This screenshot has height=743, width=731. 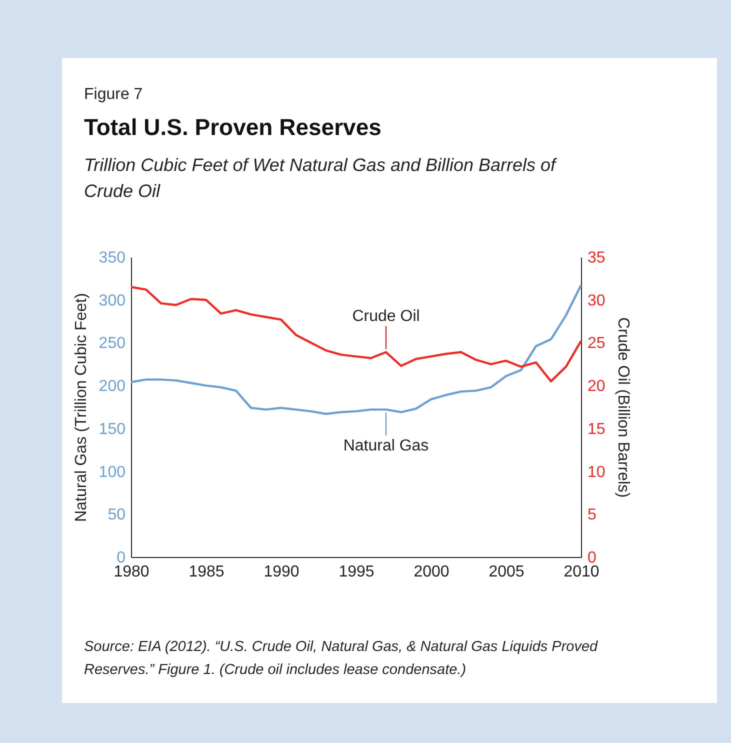 I want to click on y-tick-label: 50, so click(x=117, y=515).